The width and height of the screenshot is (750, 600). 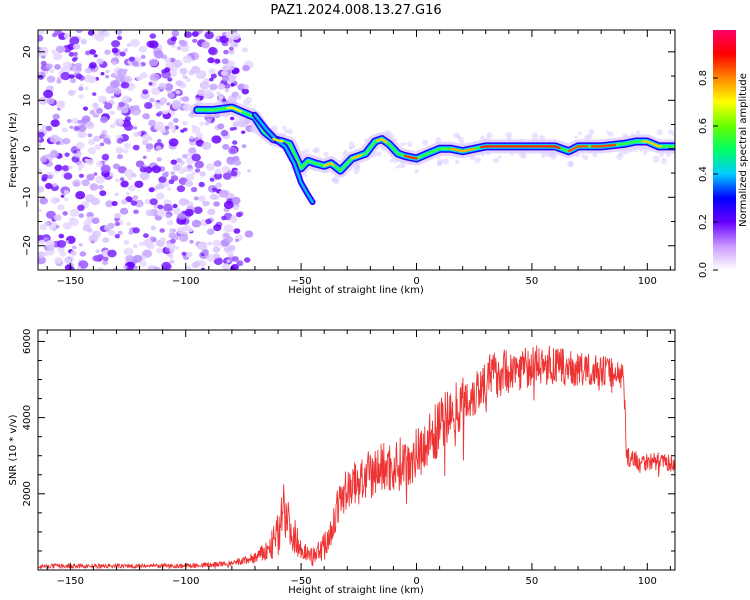 I want to click on ridge-core-segment, so click(x=603, y=145).